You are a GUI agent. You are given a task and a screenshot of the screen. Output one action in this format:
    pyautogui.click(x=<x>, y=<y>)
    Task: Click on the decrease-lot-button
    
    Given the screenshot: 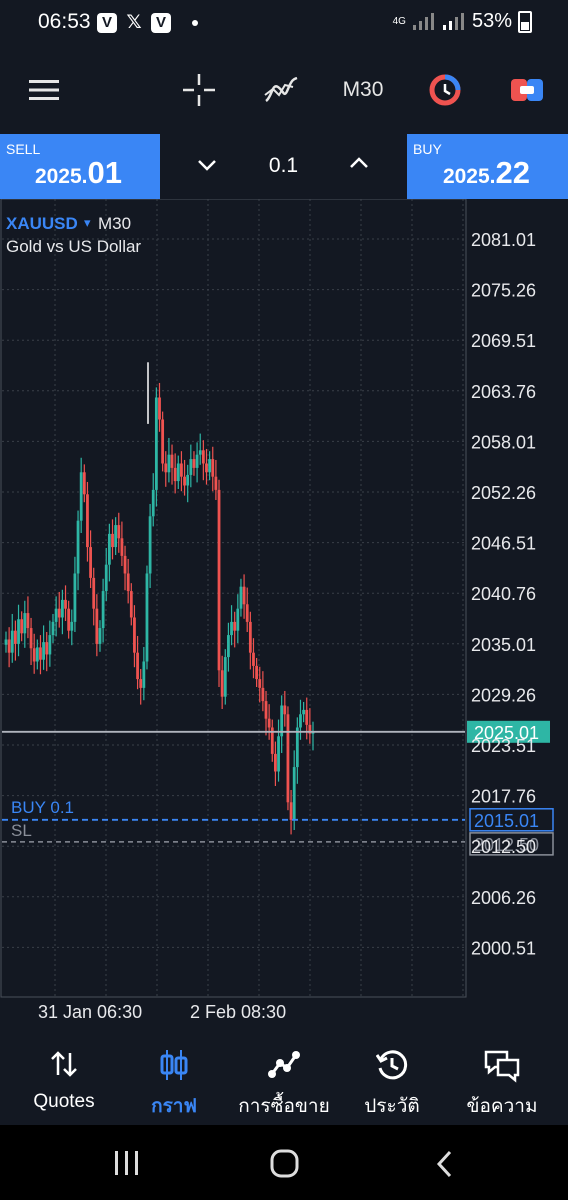 What is the action you would take?
    pyautogui.click(x=207, y=166)
    